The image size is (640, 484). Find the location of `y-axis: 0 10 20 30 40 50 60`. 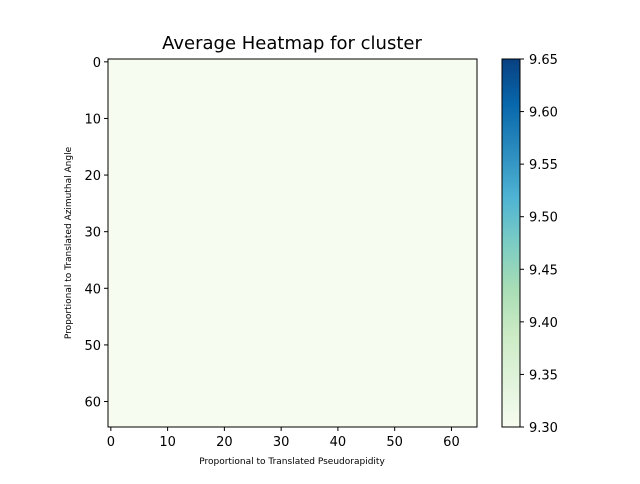

y-axis: 0 10 20 30 40 50 60 is located at coordinates (96, 233).